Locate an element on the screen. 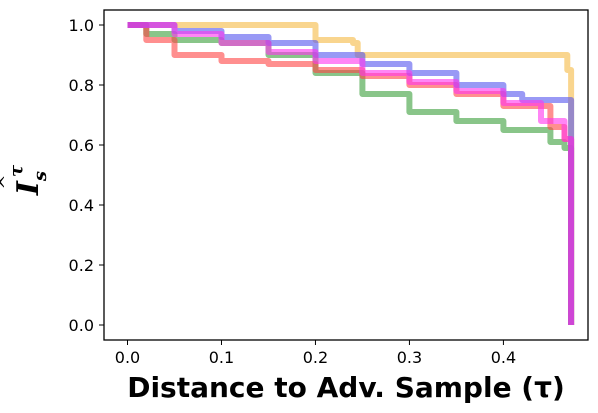 The width and height of the screenshot is (598, 413). x-axis-label: Distance to Adv. Sample (τ) is located at coordinates (346, 387).